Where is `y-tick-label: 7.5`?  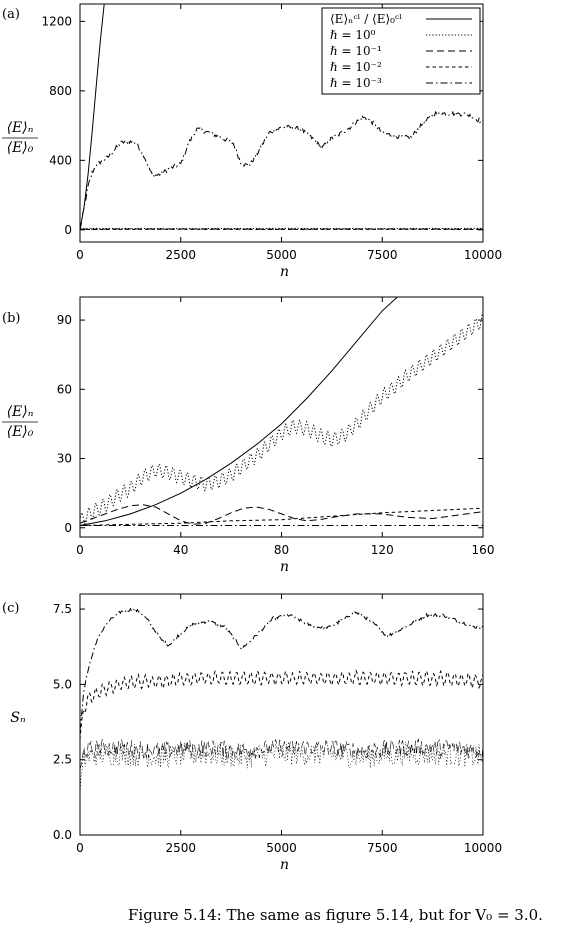
y-tick-label: 7.5 is located at coordinates (62, 609).